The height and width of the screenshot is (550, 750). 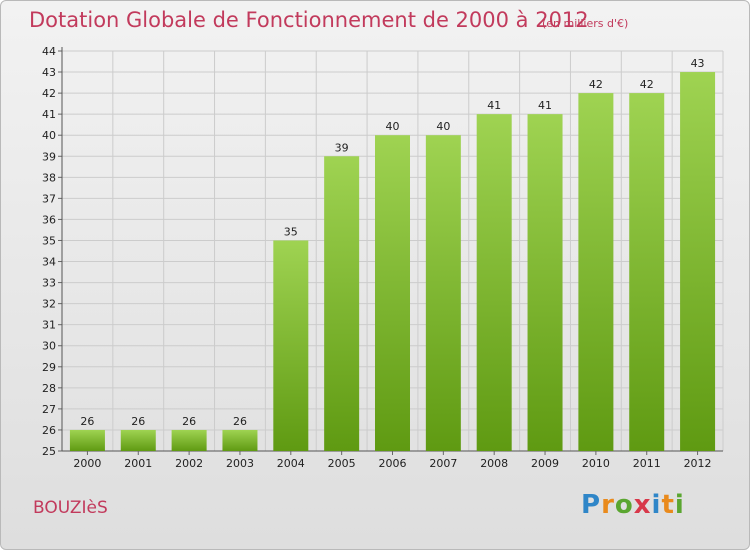 What do you see at coordinates (642, 505) in the screenshot?
I see `logo-letter: x` at bounding box center [642, 505].